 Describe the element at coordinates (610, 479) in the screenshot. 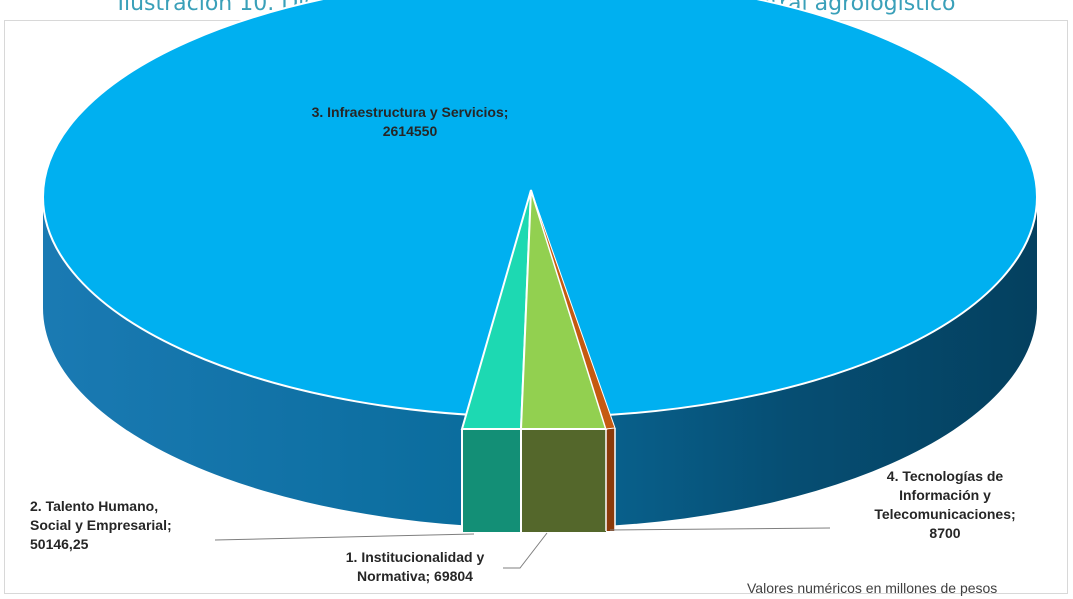

I see `slice-side-tecnologias` at that location.